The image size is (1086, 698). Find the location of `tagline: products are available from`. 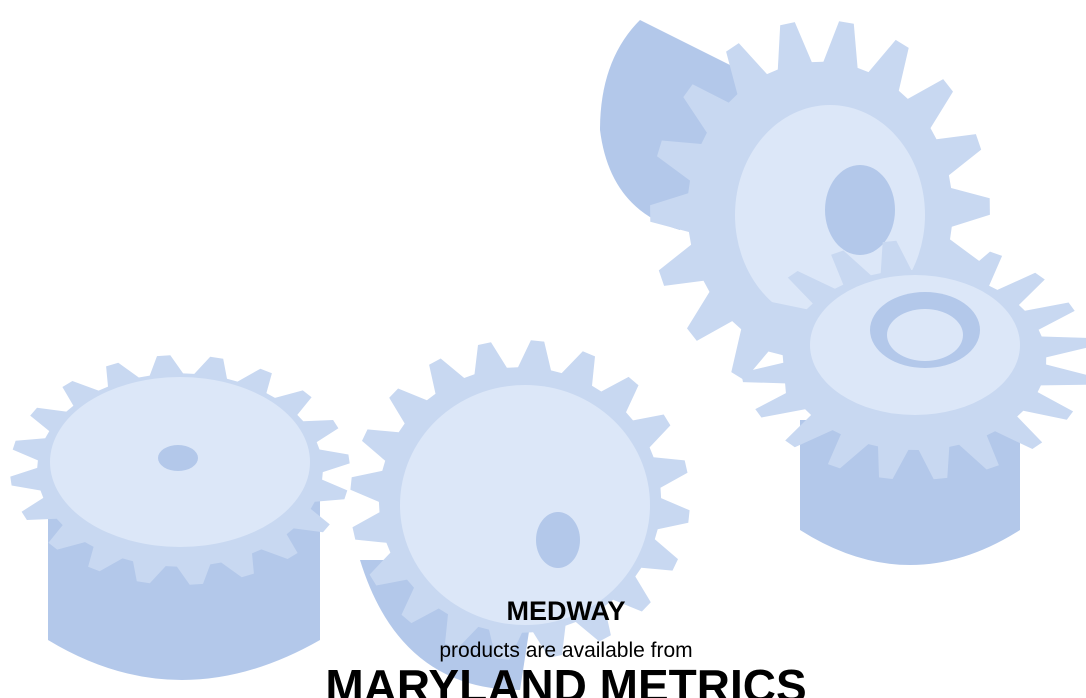

tagline: products are available from is located at coordinates (565, 650).